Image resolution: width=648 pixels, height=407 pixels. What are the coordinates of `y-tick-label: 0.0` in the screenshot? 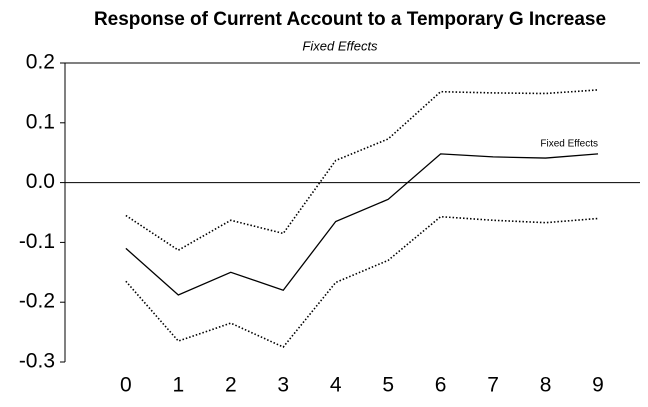 It's located at (40, 181).